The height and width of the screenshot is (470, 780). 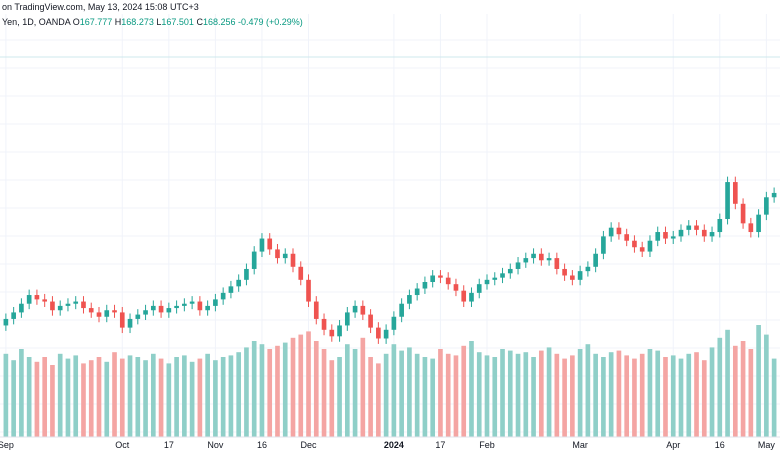 What do you see at coordinates (270, 22) in the screenshot?
I see `change-value: -0.479 (+0.29%)` at bounding box center [270, 22].